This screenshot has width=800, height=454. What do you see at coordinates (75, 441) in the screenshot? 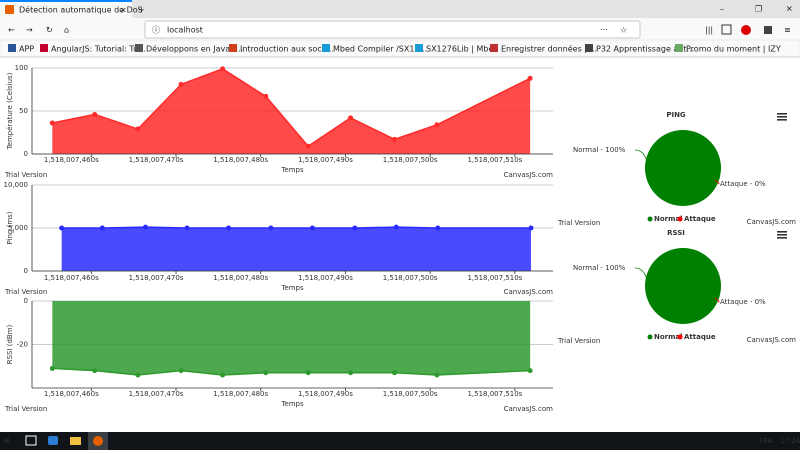
I see `explorer-icon` at bounding box center [75, 441].